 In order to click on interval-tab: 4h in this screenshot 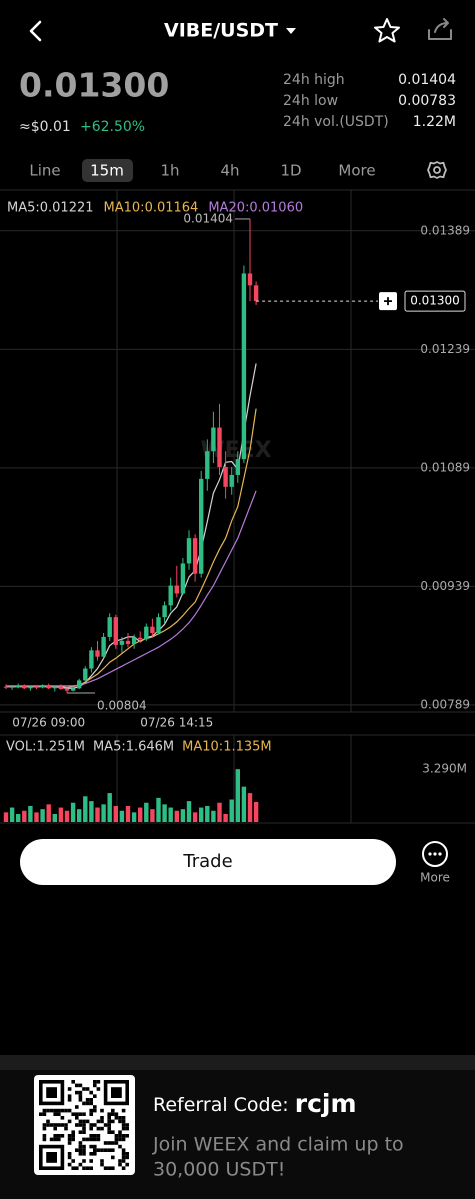, I will do `click(229, 171)`.